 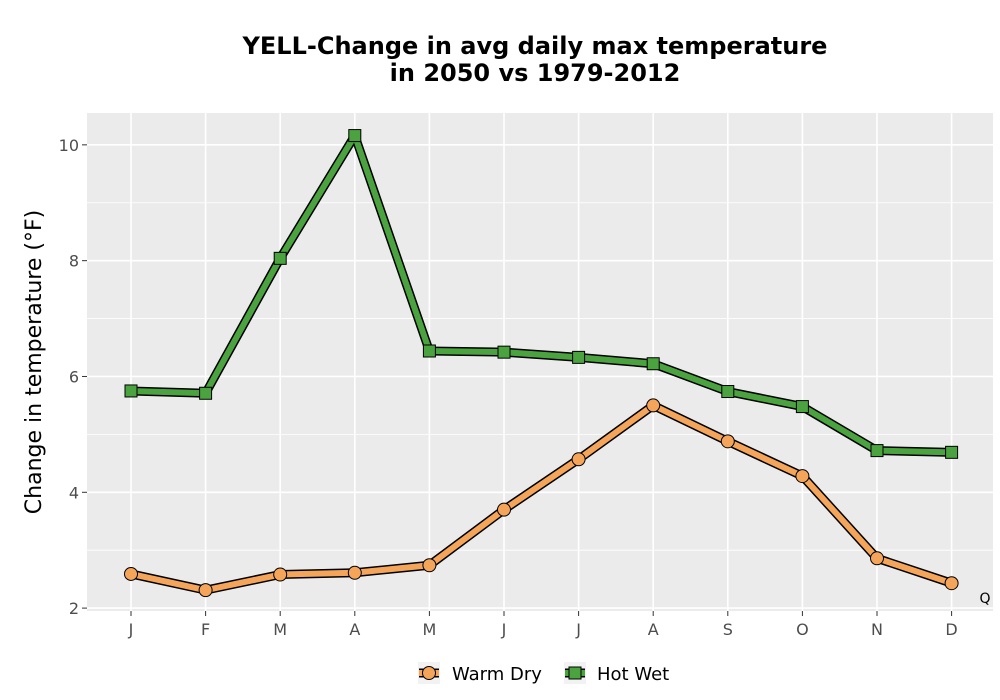 What do you see at coordinates (74, 261) in the screenshot?
I see `y-tick-label: 8` at bounding box center [74, 261].